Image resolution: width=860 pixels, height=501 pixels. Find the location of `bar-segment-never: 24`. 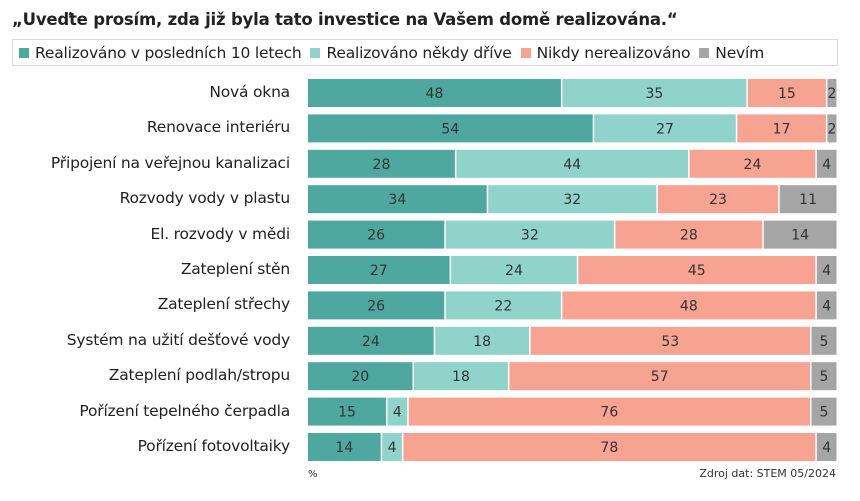

bar-segment-never: 24 is located at coordinates (752, 163).